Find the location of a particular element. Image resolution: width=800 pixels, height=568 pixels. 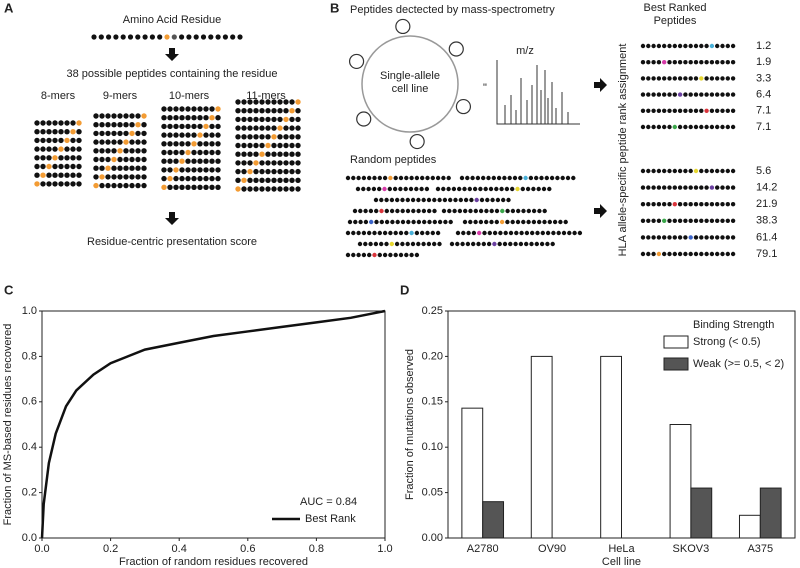

x-tick-label: 0.2 is located at coordinates (110, 549).